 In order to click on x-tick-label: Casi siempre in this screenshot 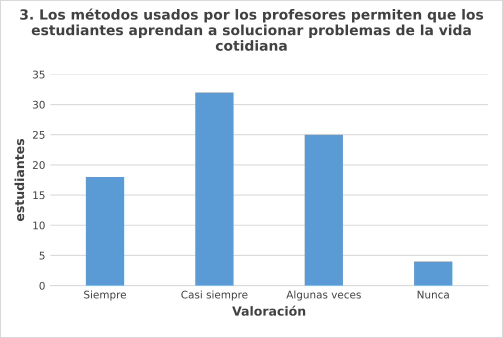, I will do `click(214, 295)`.